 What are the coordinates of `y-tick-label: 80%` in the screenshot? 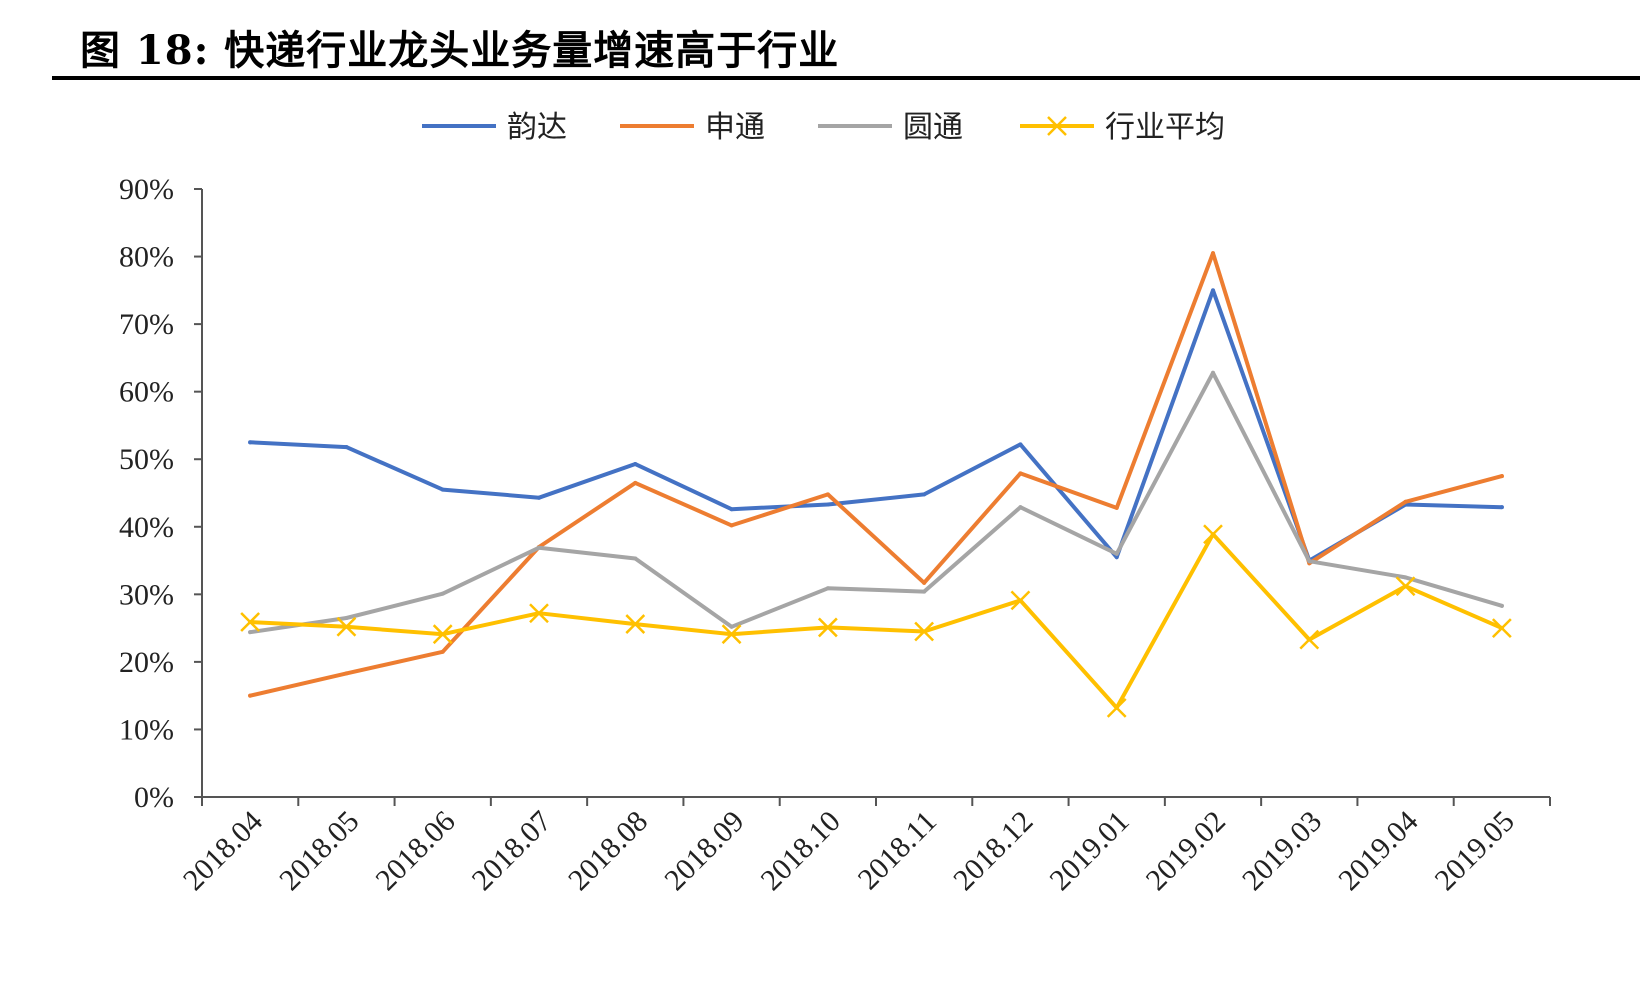 It's located at (146, 257).